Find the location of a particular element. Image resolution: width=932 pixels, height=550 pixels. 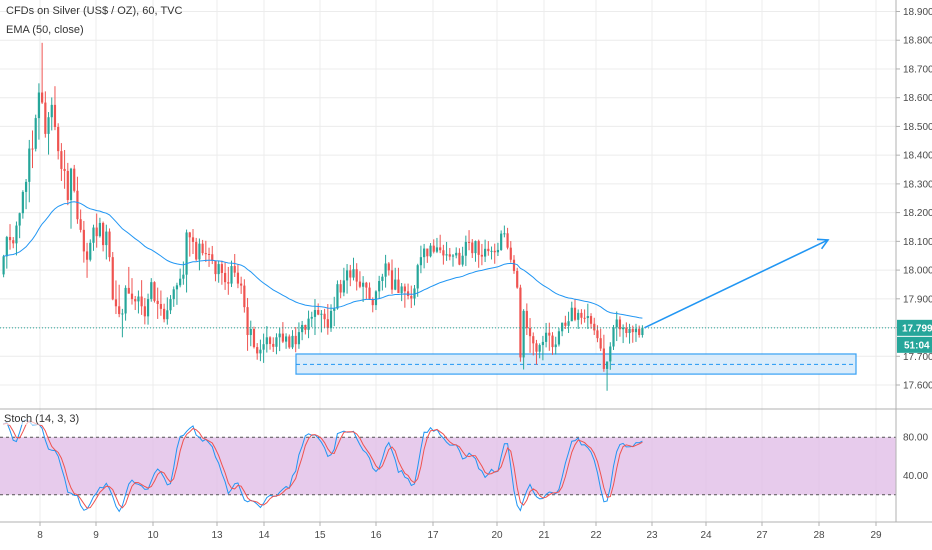

stoch-d-line is located at coordinates (323, 464).